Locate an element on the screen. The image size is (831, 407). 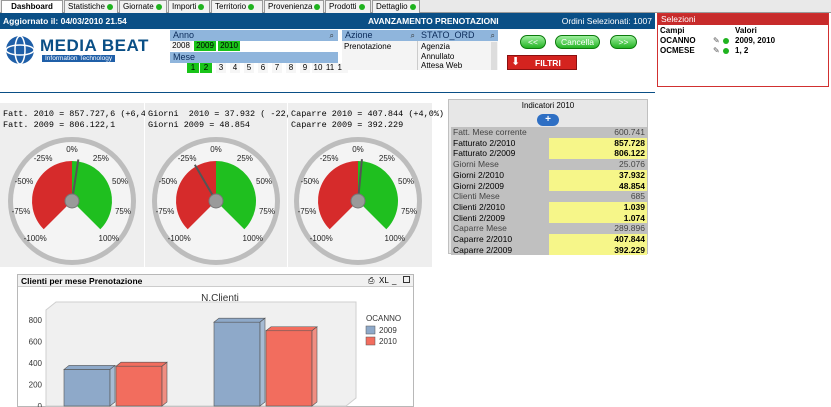
deposits-gauge: -25% 0% 25% -50% 50% -75% 75% -100% 100% is located at coordinates (358, 201).